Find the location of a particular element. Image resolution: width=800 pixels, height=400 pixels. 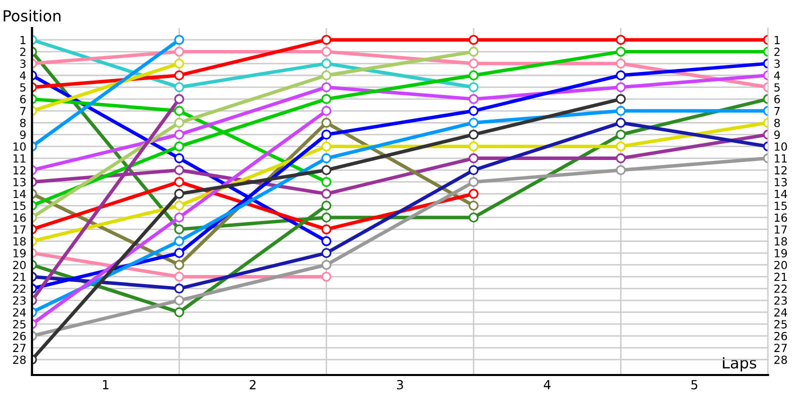

y-tick-label: 9 is located at coordinates (23, 134).